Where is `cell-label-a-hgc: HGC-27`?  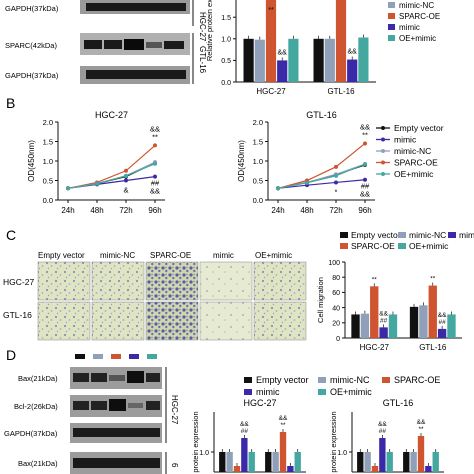 cell-label-a-hgc: HGC-27 is located at coordinates (202, 27).